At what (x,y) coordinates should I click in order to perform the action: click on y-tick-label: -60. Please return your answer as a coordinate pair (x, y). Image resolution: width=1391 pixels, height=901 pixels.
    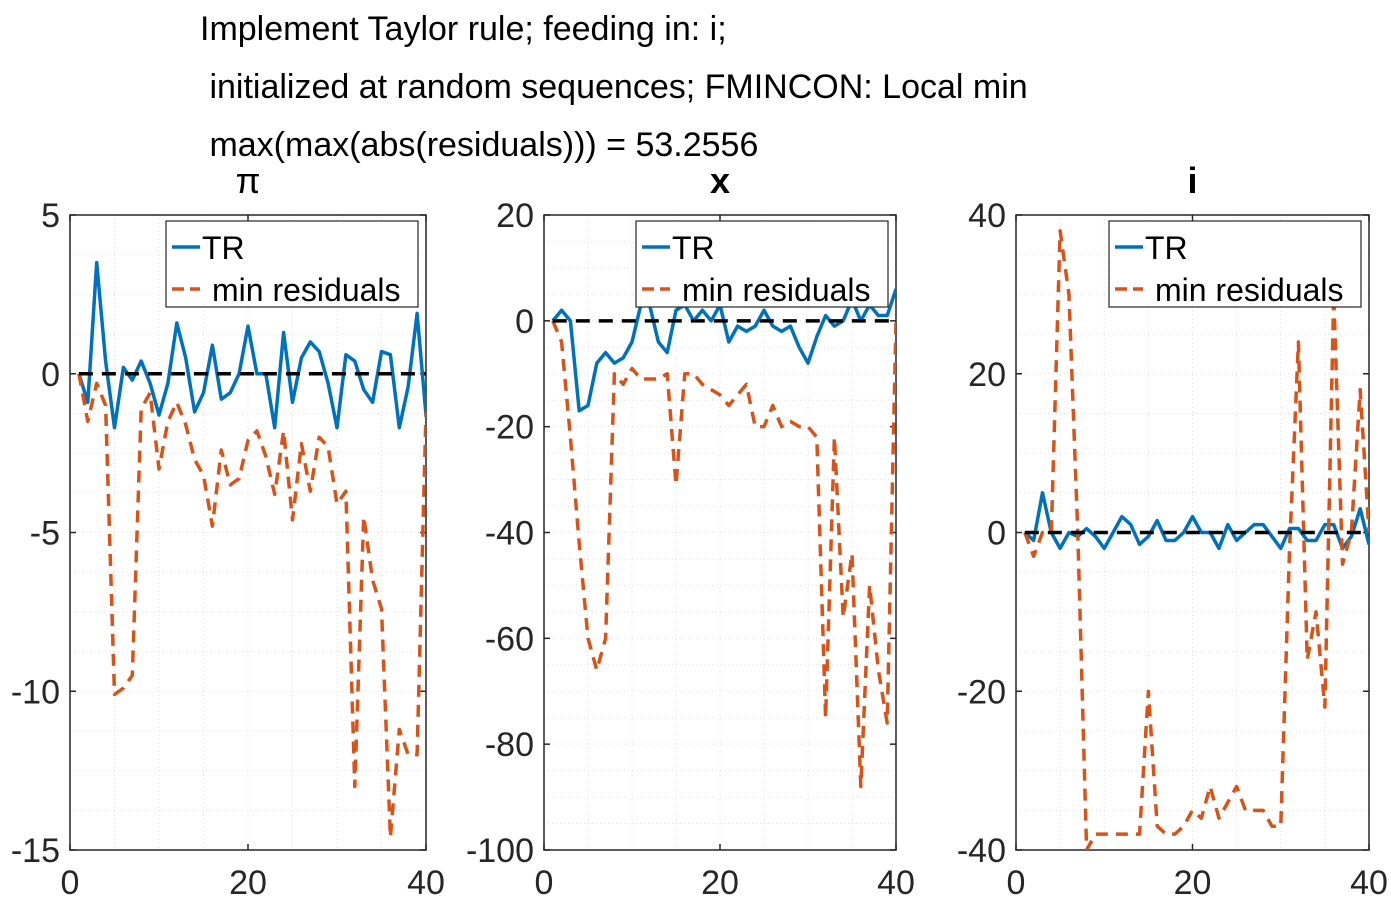
    Looking at the image, I should click on (509, 639).